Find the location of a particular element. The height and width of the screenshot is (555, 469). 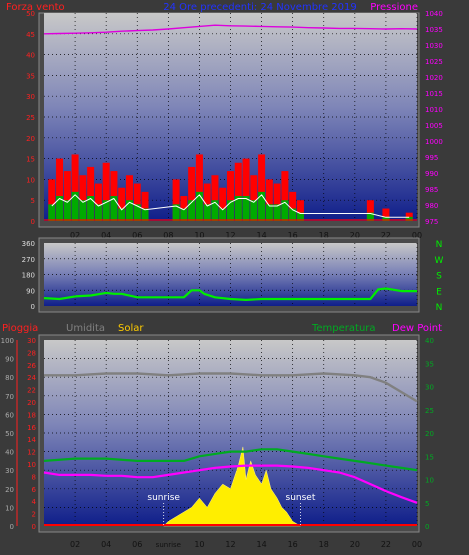

wind-tick-label: 45 is located at coordinates (30, 35).